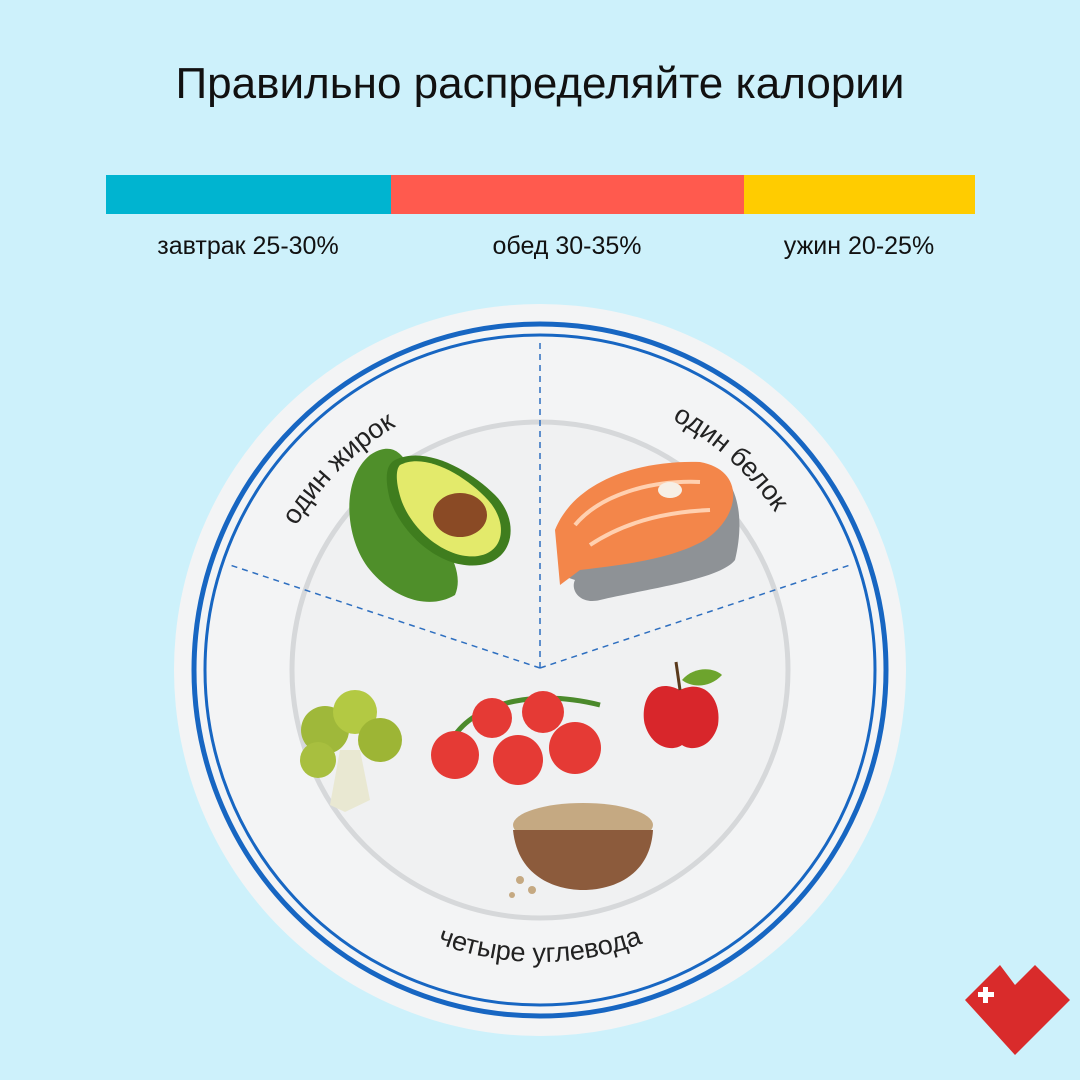 The width and height of the screenshot is (1080, 1080). Describe the element at coordinates (1017, 1010) in the screenshot. I see `logo` at that location.